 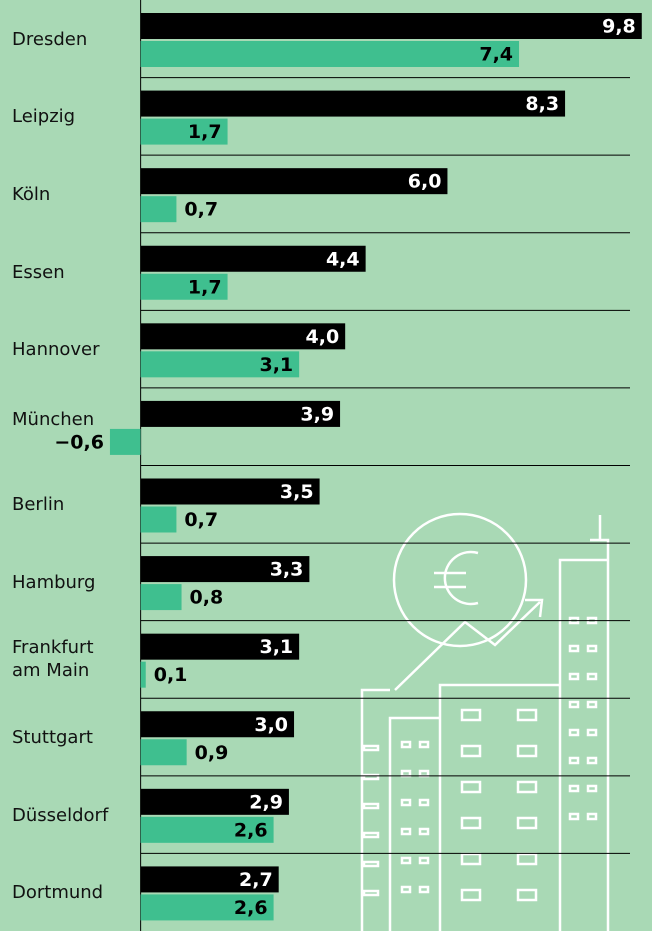 What do you see at coordinates (542, 104) in the screenshot?
I see `value-label: 8,3` at bounding box center [542, 104].